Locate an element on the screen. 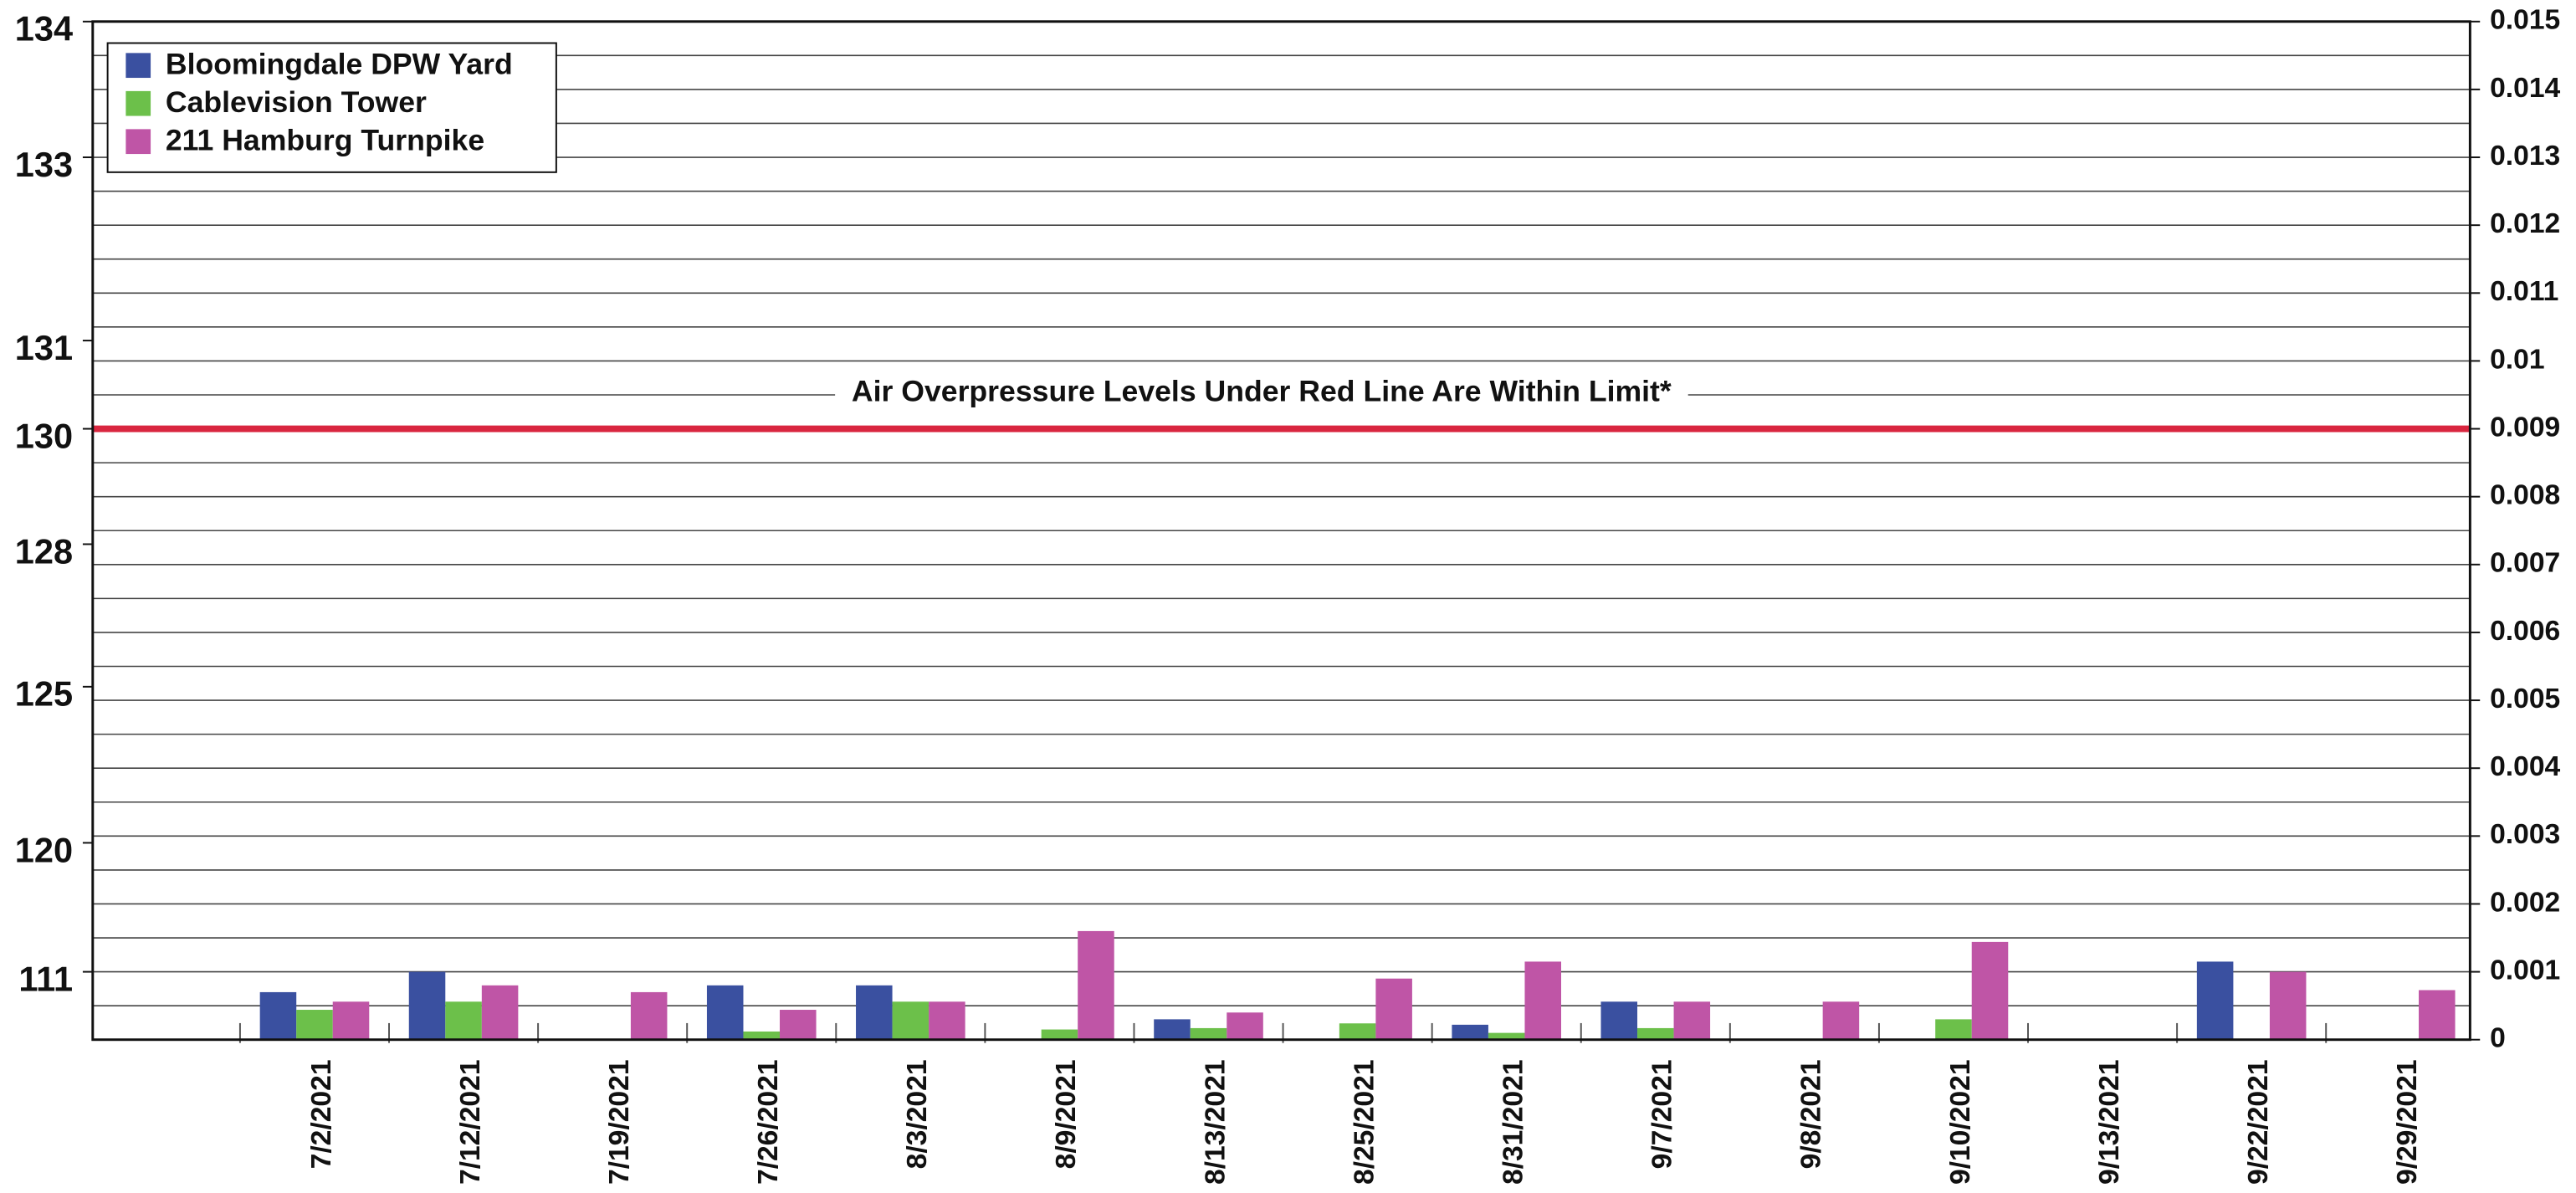  y-tick-label: 0.014 is located at coordinates (2525, 89).